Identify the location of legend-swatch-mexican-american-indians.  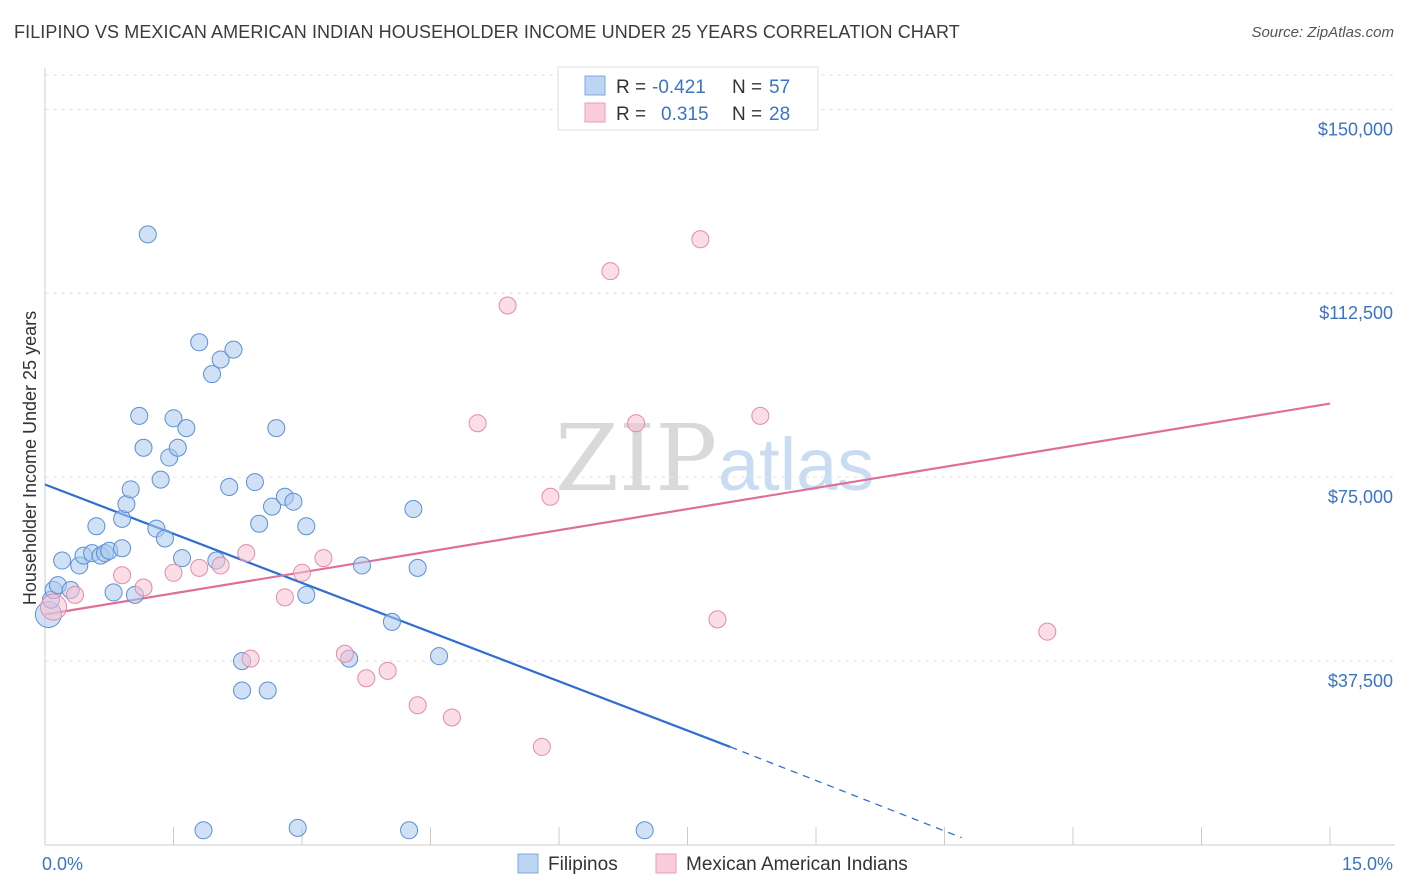
(595, 112).